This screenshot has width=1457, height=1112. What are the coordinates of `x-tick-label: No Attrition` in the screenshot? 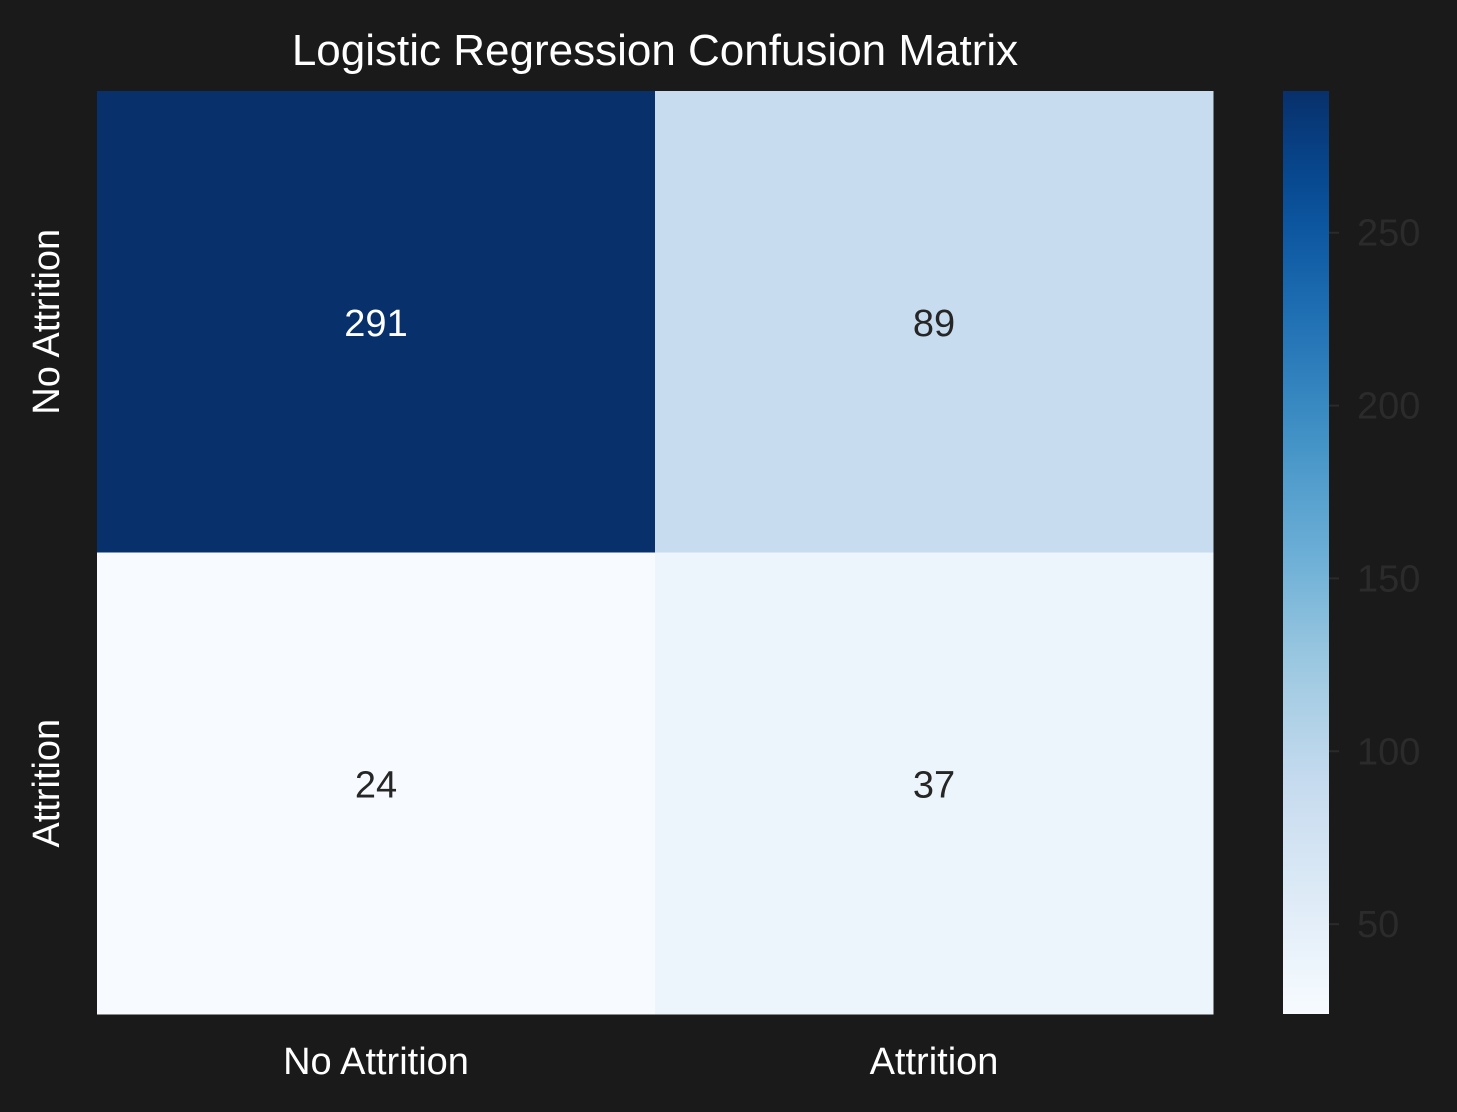 It's located at (376, 1062).